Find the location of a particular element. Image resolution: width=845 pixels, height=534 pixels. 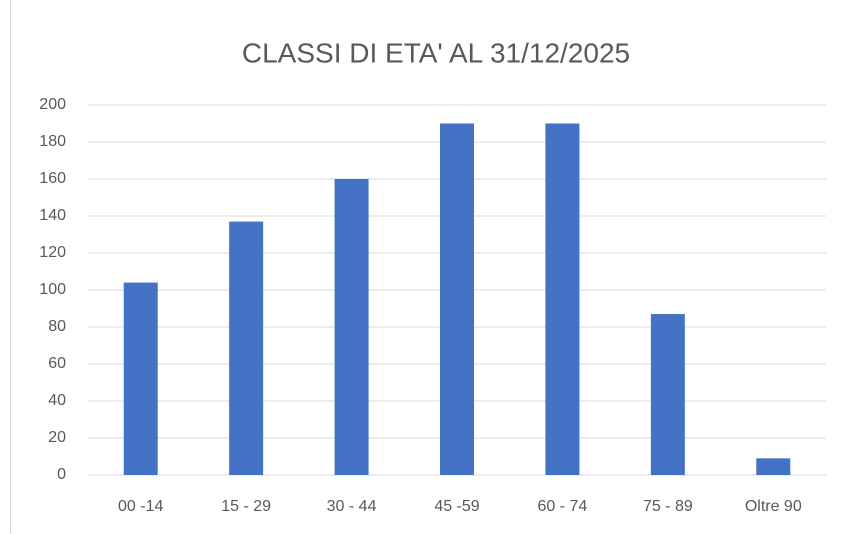

y-tick-label: 160 is located at coordinates (52, 178).